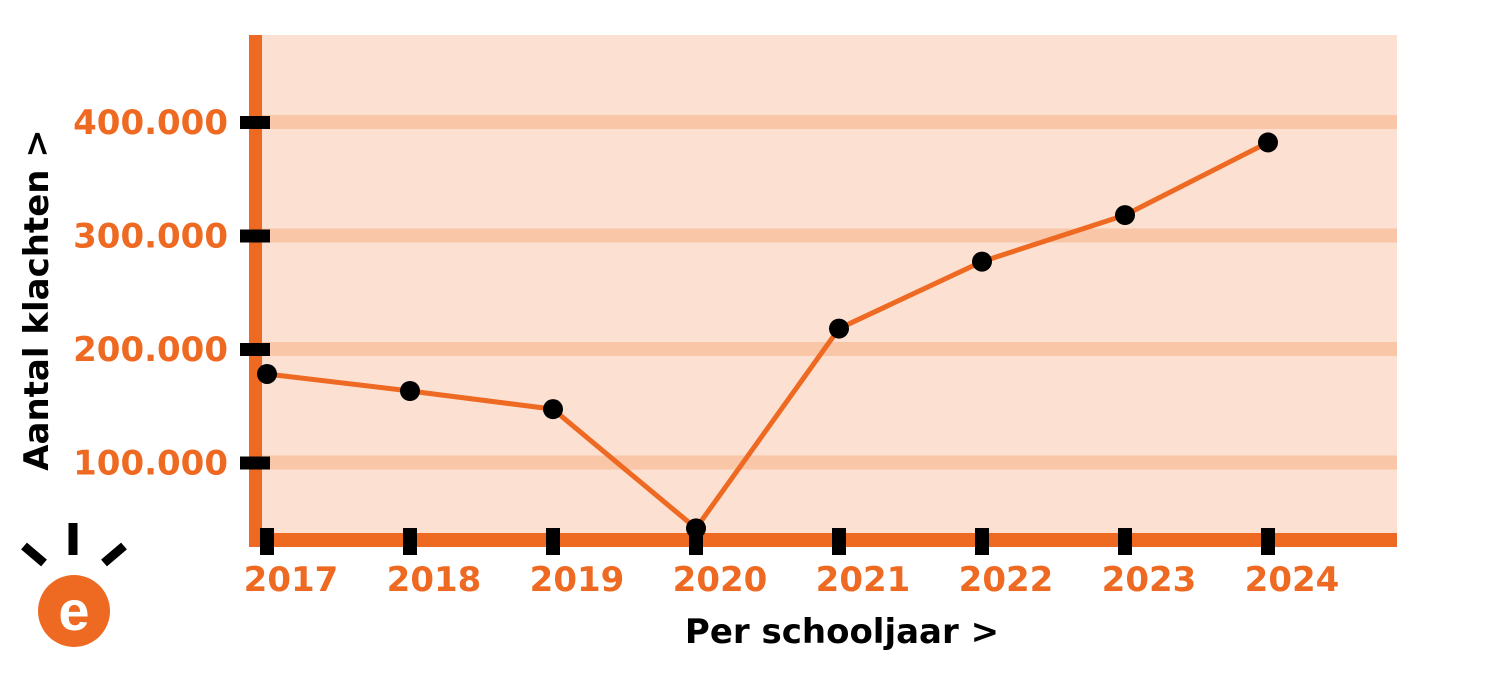 The height and width of the screenshot is (700, 1500). I want to click on y-tick-label-0: 100.000, so click(150, 464).